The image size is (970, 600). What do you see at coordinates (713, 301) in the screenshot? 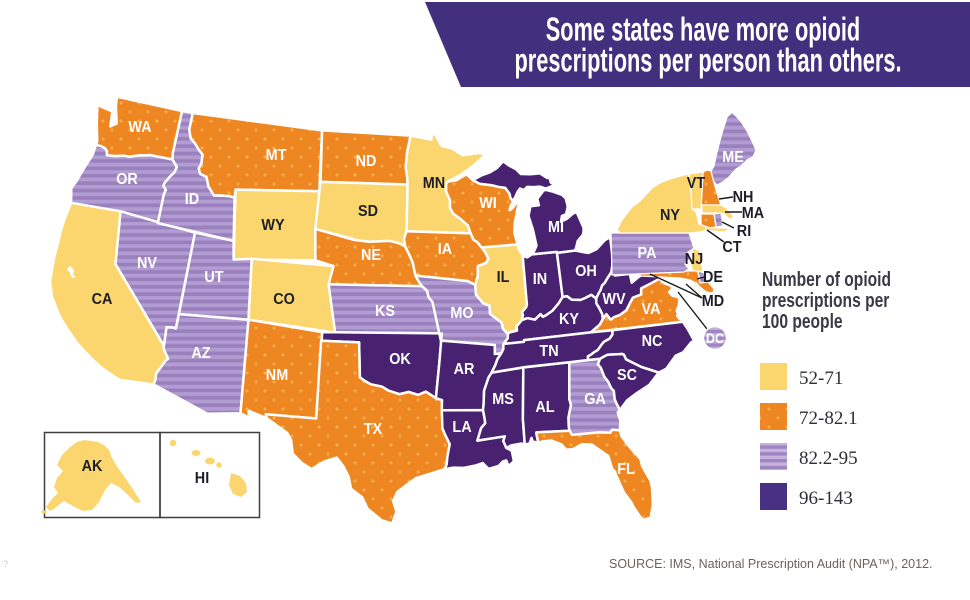
I see `svg-text: MD` at bounding box center [713, 301].